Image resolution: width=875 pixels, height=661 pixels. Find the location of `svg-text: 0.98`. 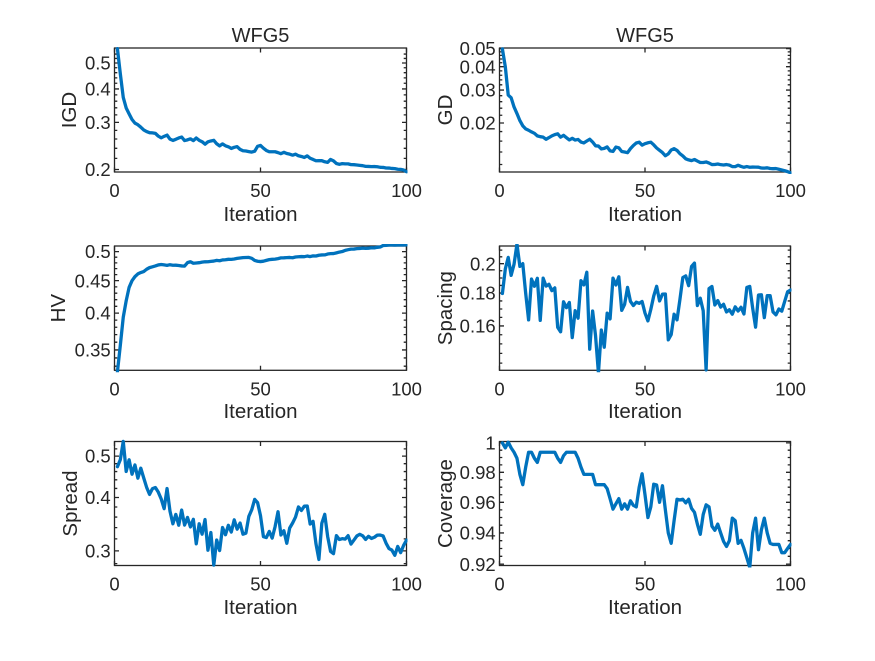

svg-text: 0.98 is located at coordinates (478, 472).